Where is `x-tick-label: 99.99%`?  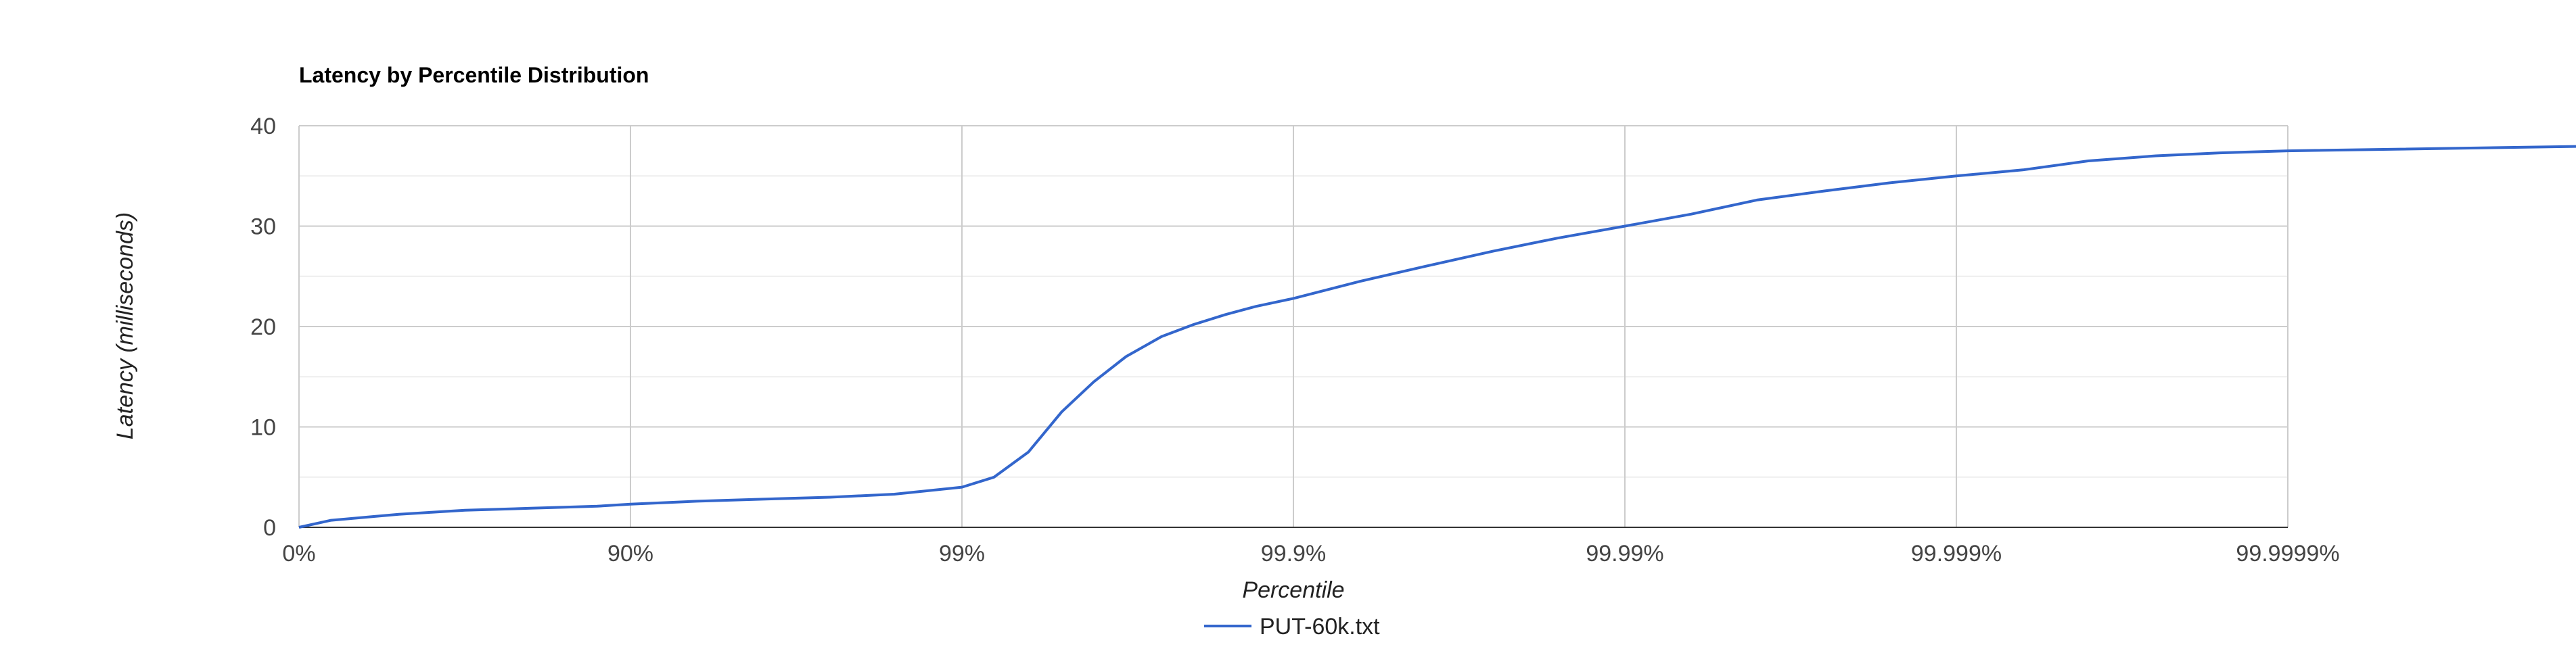 x-tick-label: 99.99% is located at coordinates (1624, 554).